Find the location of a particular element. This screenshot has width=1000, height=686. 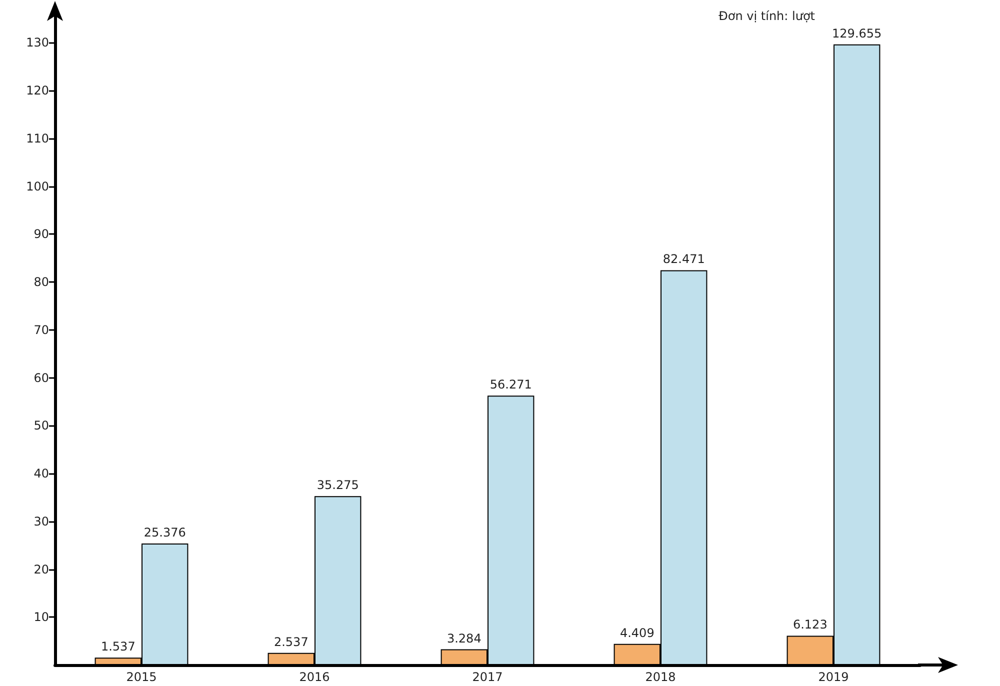

data-label: 35.275 is located at coordinates (337, 485).